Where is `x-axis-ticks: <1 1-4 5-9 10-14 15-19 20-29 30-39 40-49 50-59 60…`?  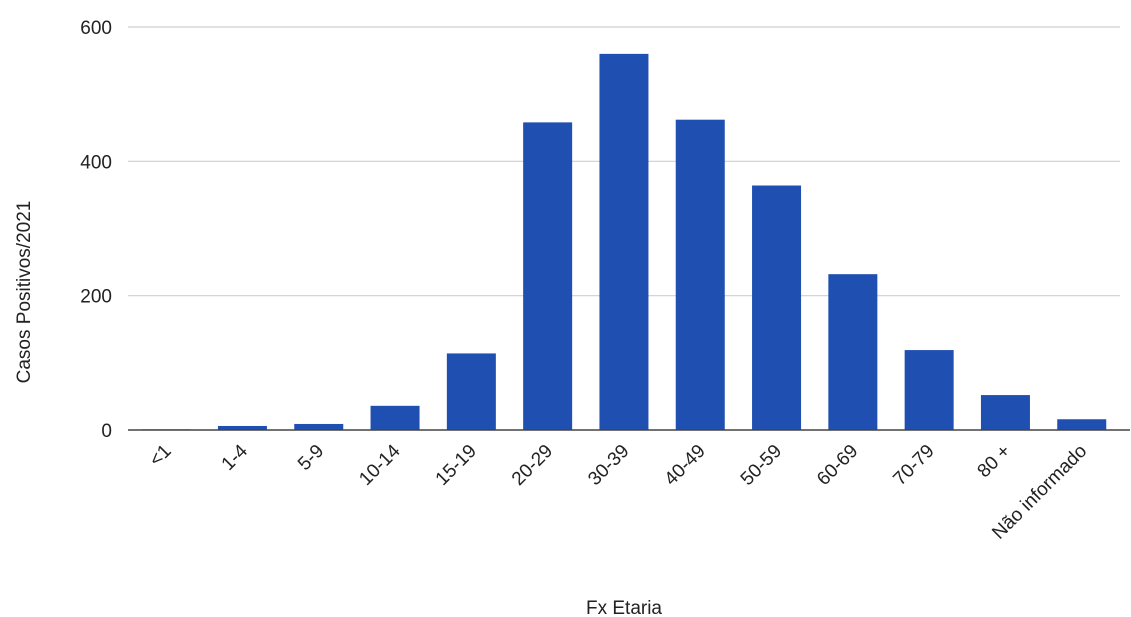
x-axis-ticks: <1 1-4 5-9 10-14 15-19 20-29 30-39 40-49 50-59 60… is located at coordinates (619, 491).